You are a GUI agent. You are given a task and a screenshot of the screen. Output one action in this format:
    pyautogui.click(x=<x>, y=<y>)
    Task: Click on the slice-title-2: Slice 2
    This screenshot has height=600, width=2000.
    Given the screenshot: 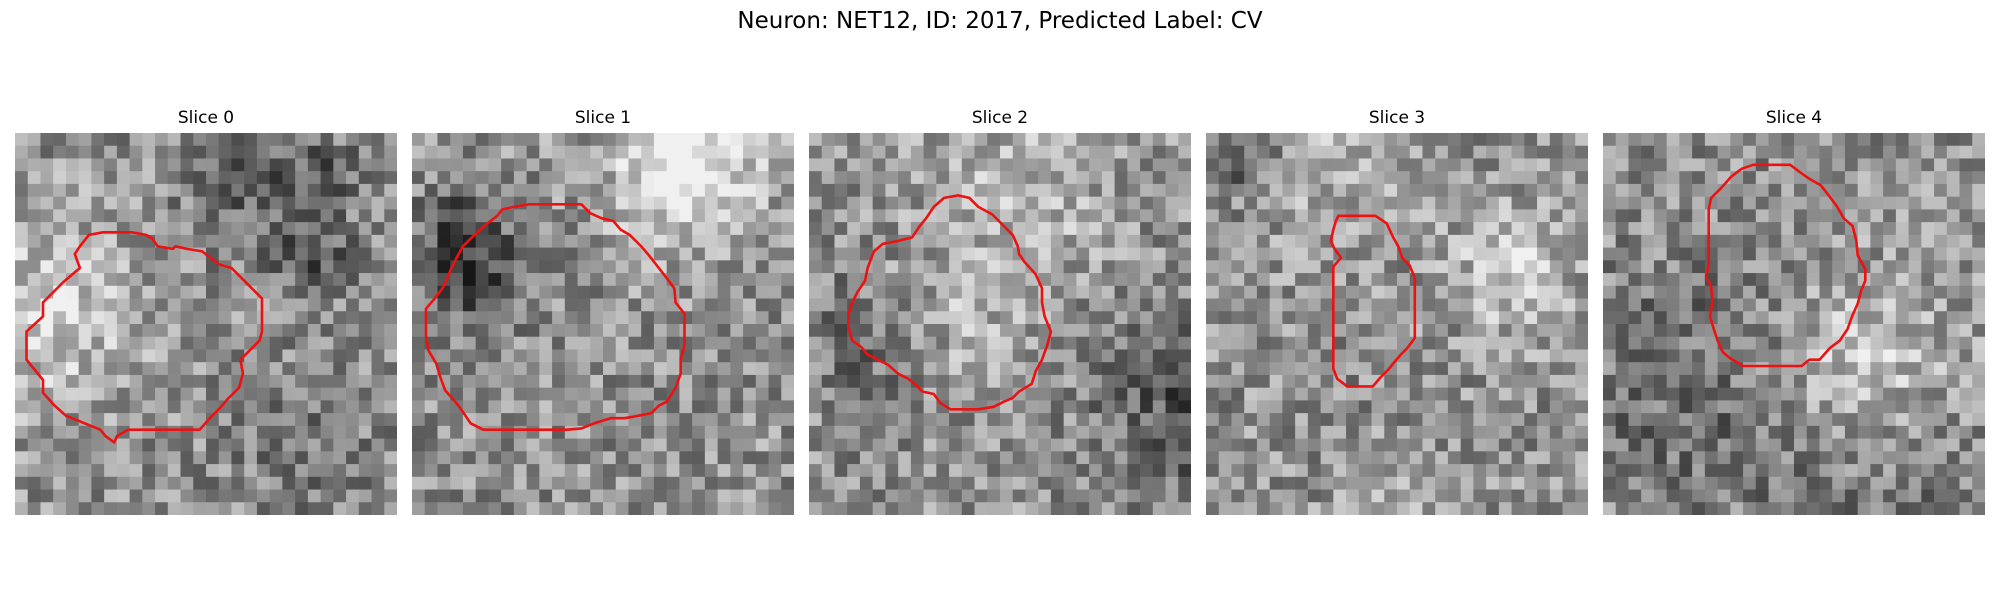 What is the action you would take?
    pyautogui.click(x=1000, y=118)
    